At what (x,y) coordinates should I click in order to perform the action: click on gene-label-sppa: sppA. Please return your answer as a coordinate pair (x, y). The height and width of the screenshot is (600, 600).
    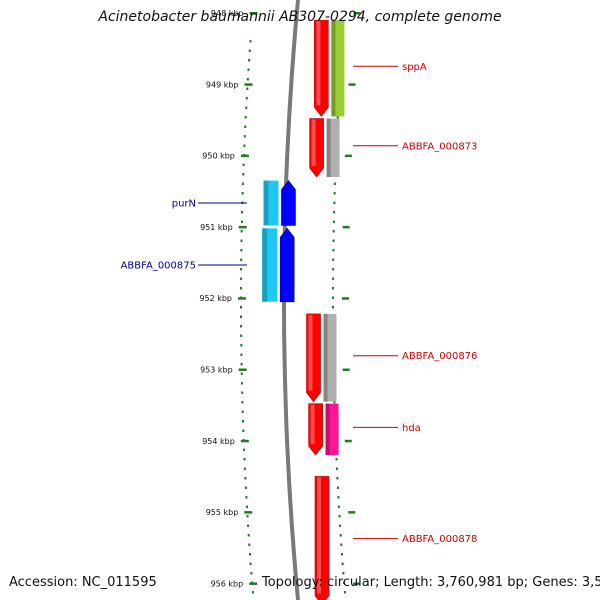
    Looking at the image, I should click on (414, 67).